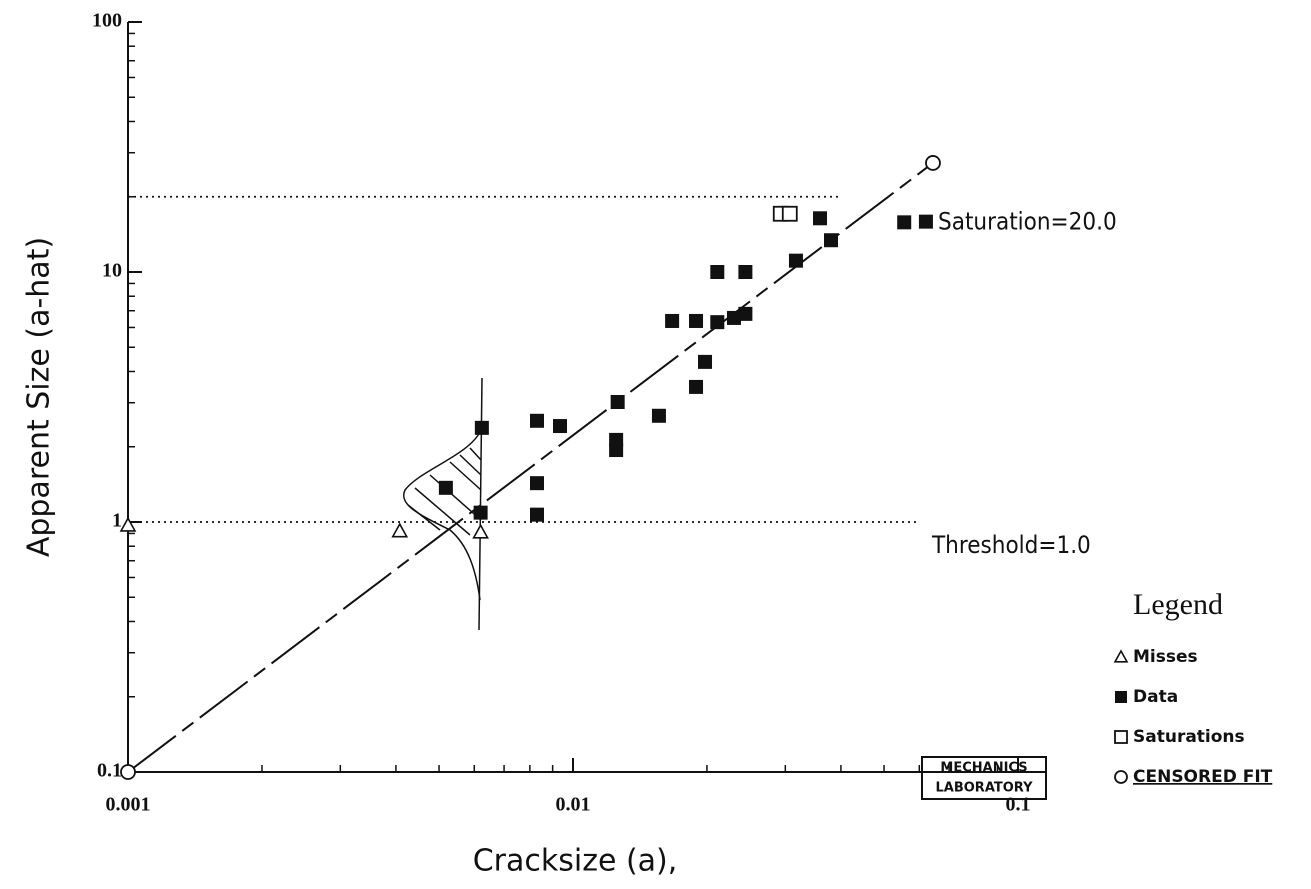 This screenshot has height=889, width=1311. I want to click on y-axis-label: Apparent Size (a-hat), so click(39, 397).